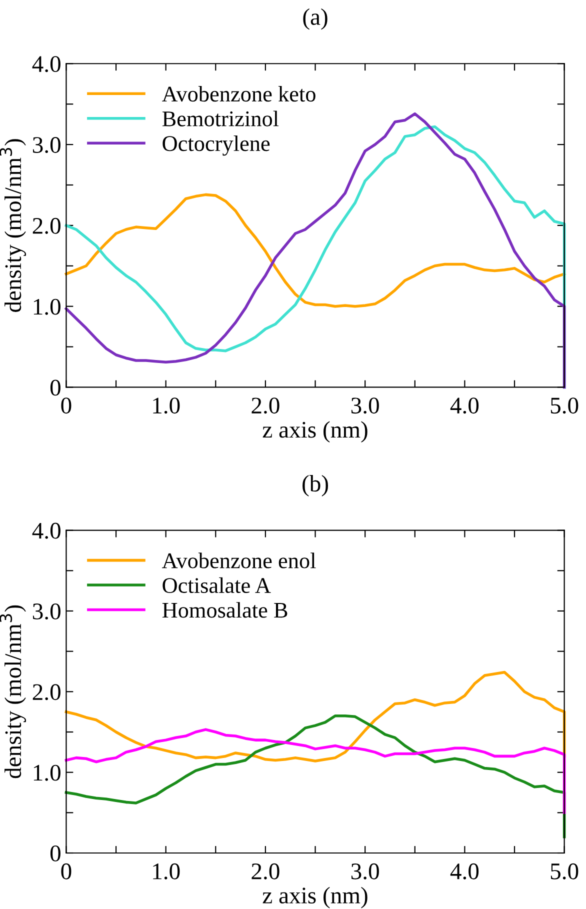  What do you see at coordinates (315, 19) in the screenshot?
I see `chart-title: (a)` at bounding box center [315, 19].